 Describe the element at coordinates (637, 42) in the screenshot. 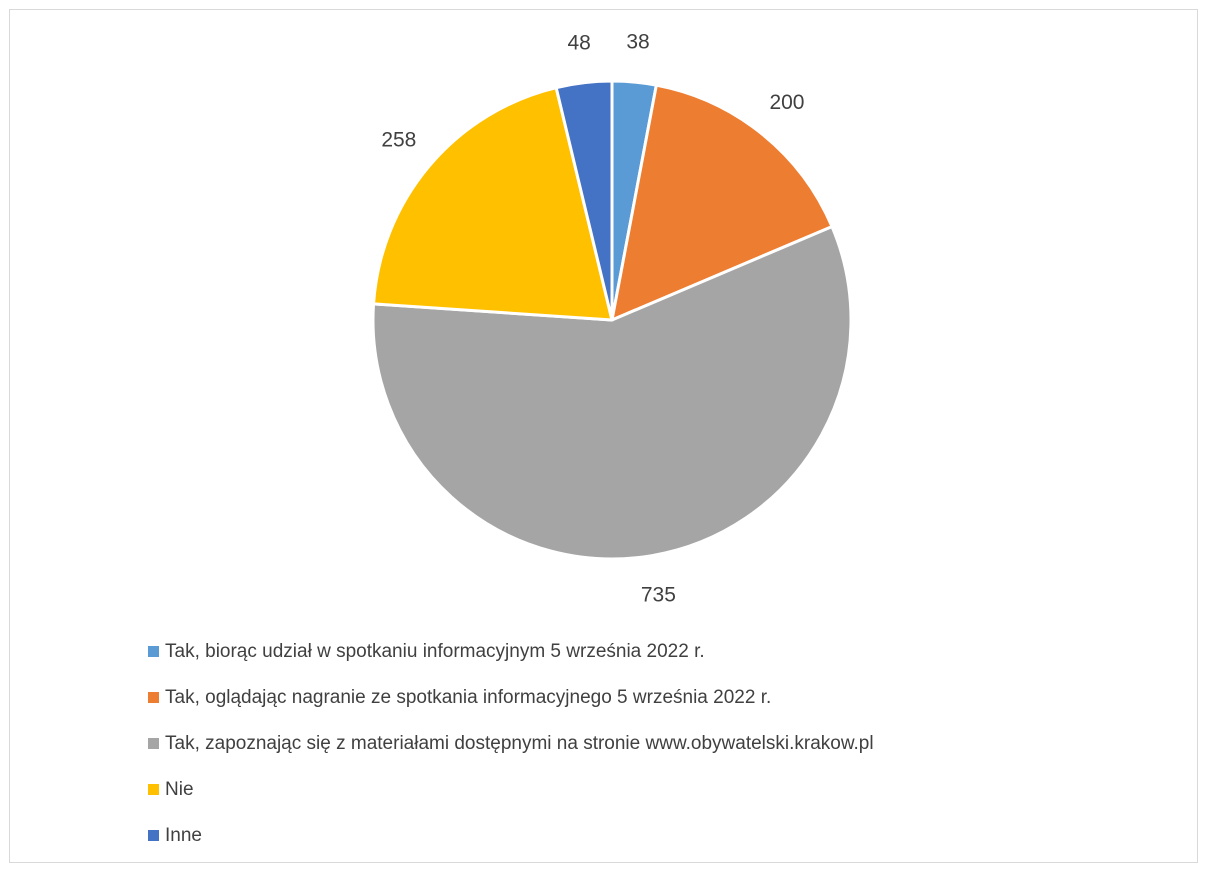

I see `data-label: 38` at that location.